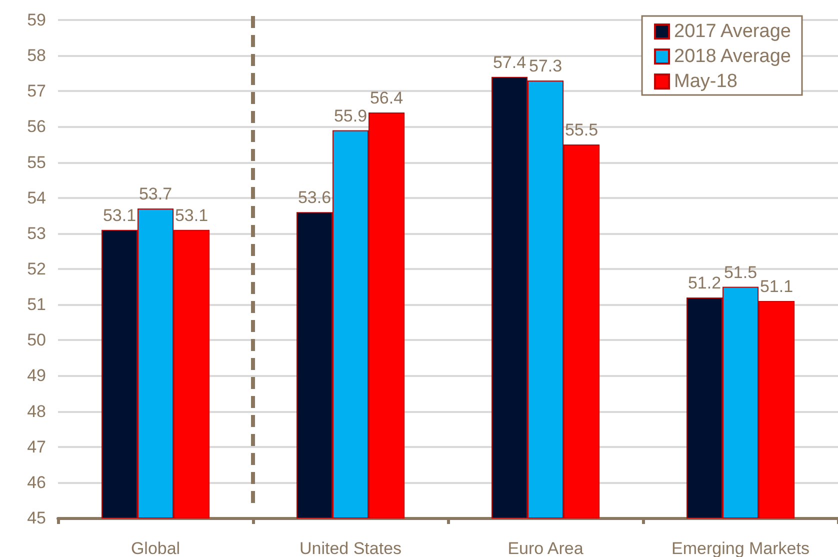 The height and width of the screenshot is (557, 838). Describe the element at coordinates (36, 446) in the screenshot. I see `y-tick-label: 47` at that location.